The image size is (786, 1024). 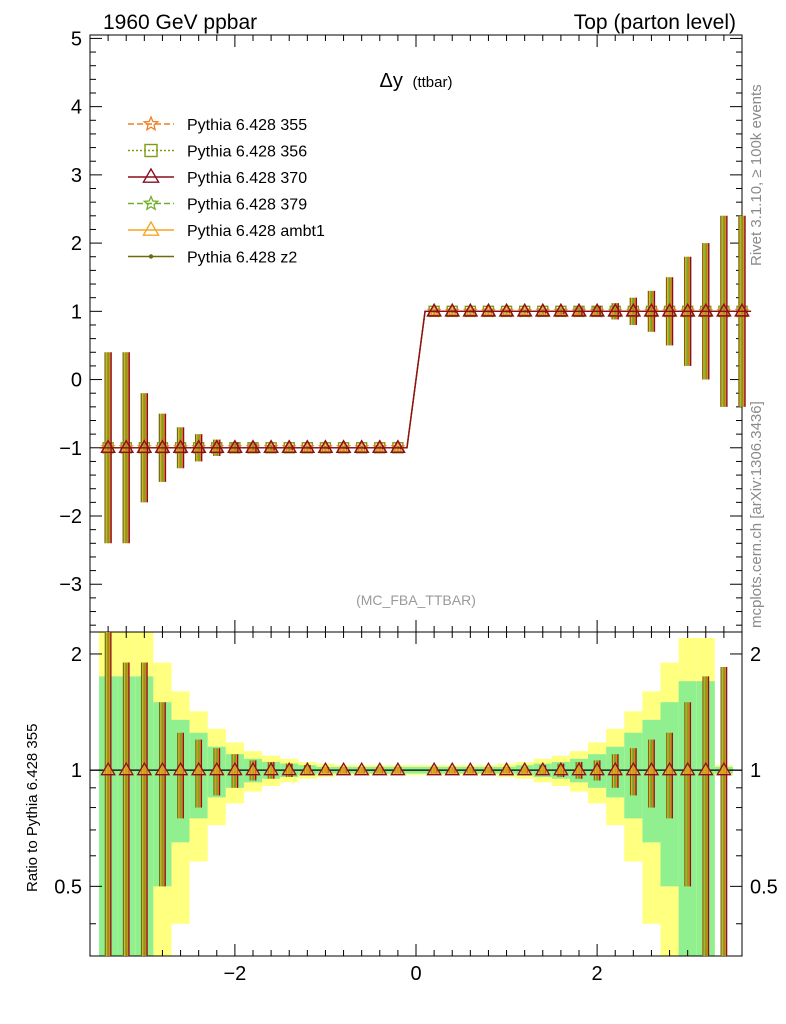 I want to click on x-tick-label: −2, so click(x=234, y=974).